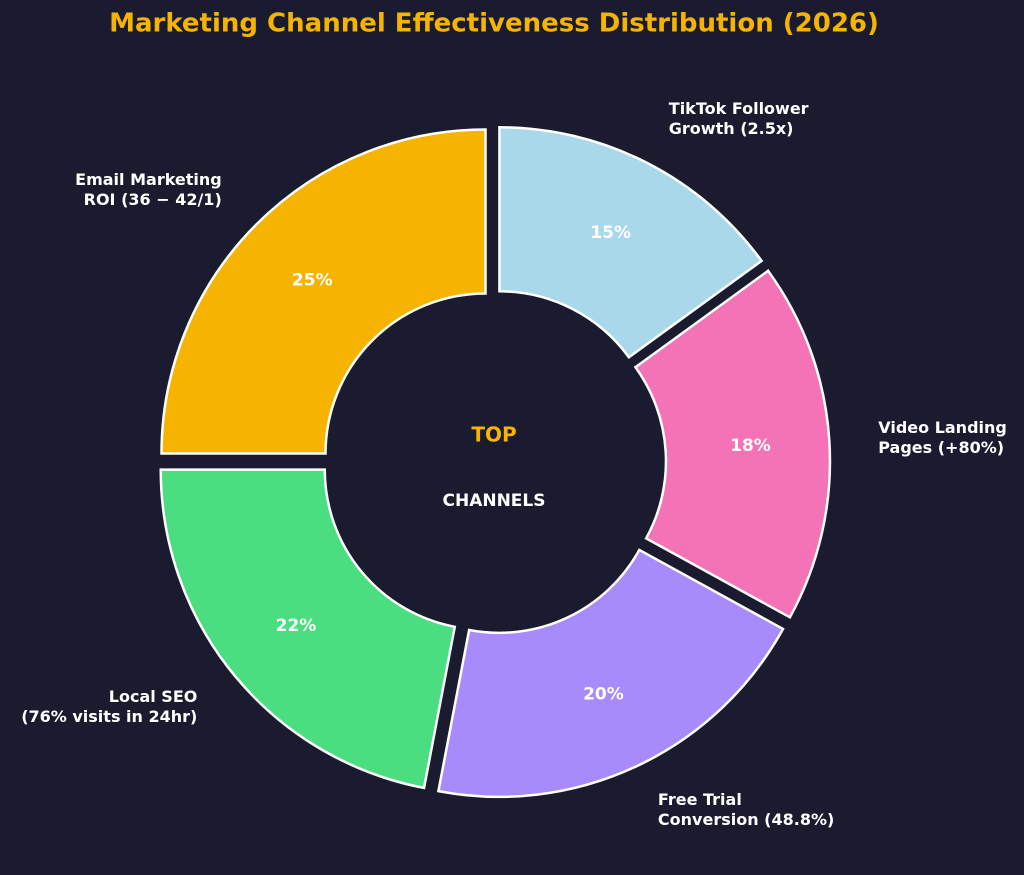  What do you see at coordinates (109, 707) in the screenshot?
I see `category-label: Local SEO (76% visits in 24hr)` at bounding box center [109, 707].